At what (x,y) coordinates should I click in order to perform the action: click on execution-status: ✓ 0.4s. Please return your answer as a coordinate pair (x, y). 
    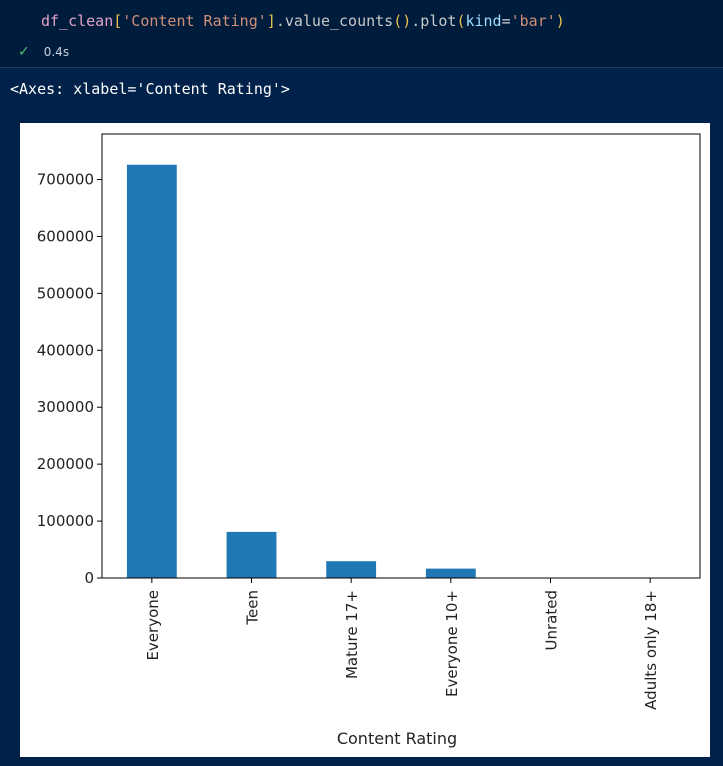
    Looking at the image, I should click on (43, 52).